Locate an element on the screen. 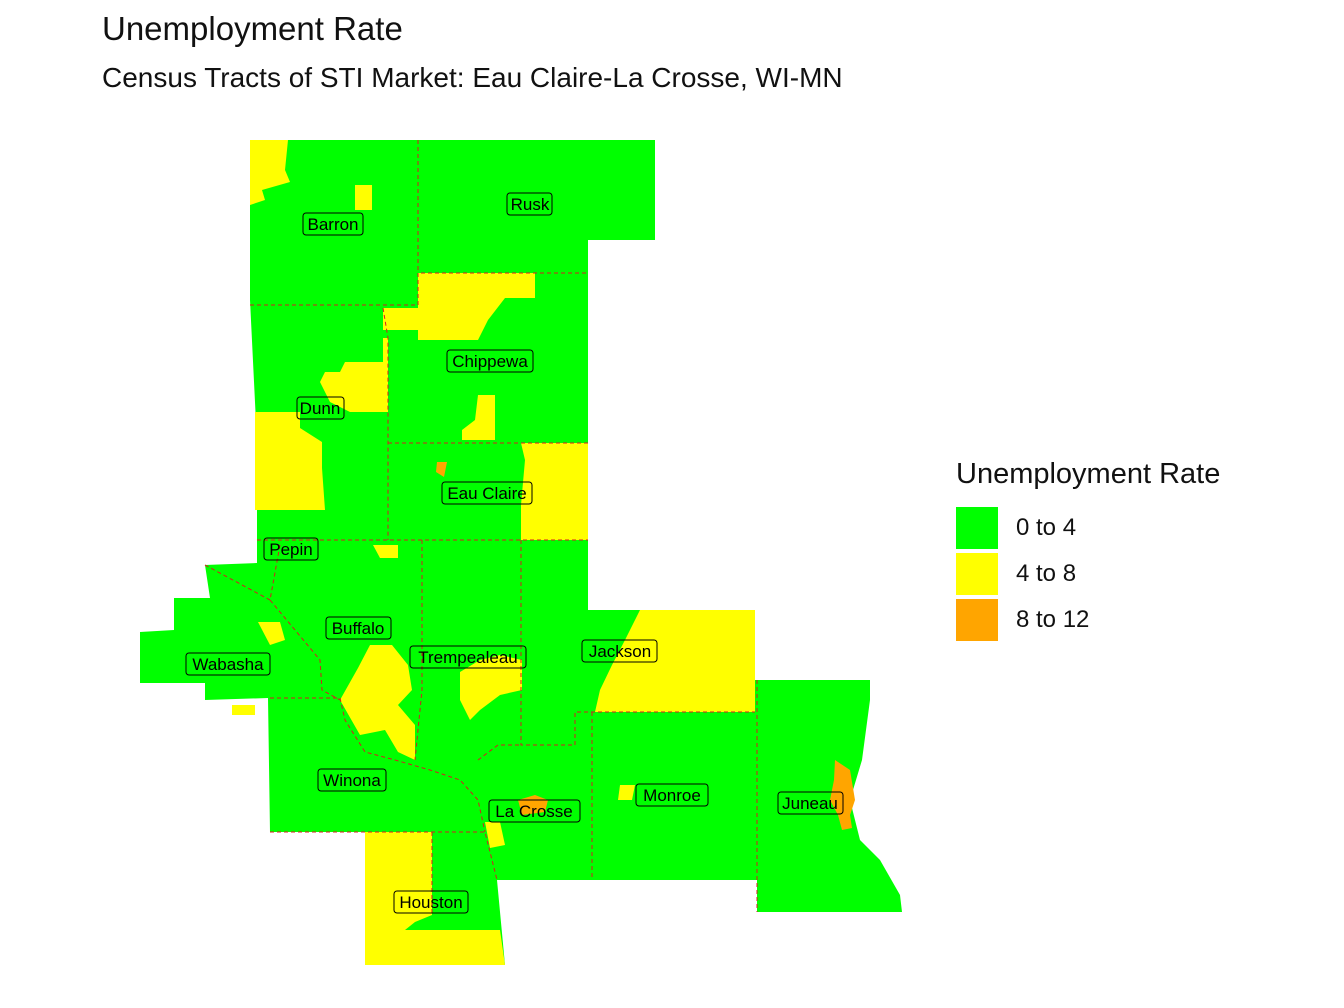 The width and height of the screenshot is (1344, 1008). county-label-monroe: Monroe is located at coordinates (672, 795).